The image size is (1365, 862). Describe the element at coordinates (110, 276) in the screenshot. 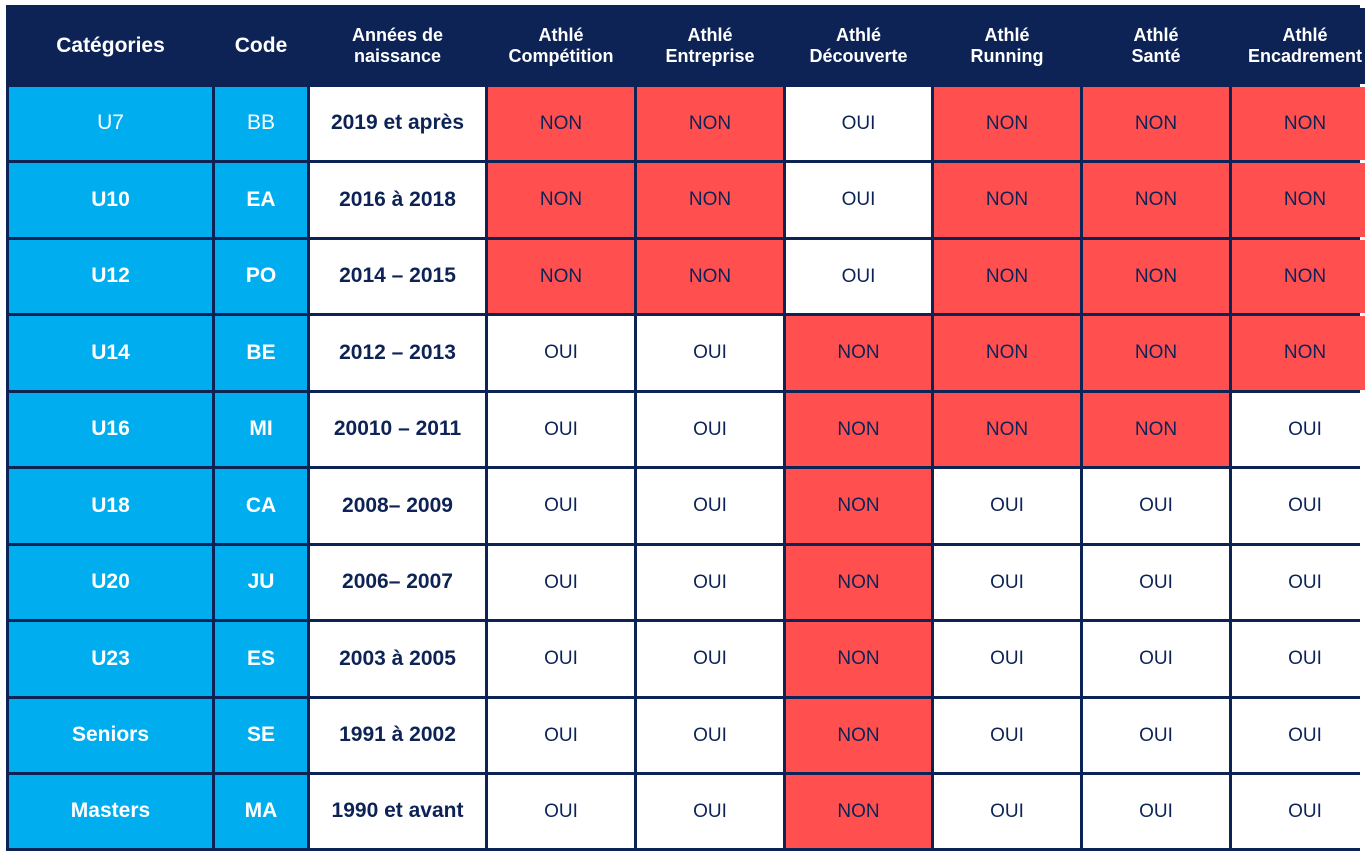

I see `category-cell: U12` at that location.